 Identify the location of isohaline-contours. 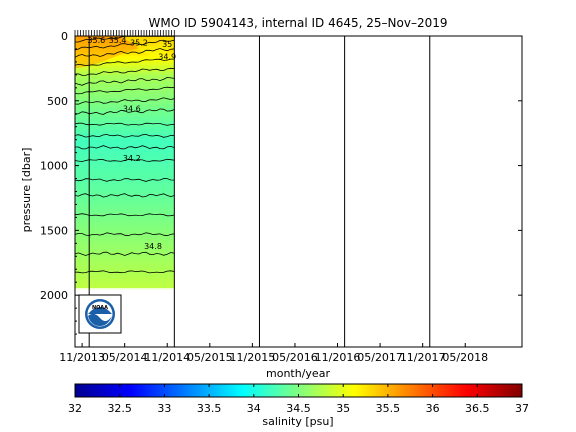
(125, 163).